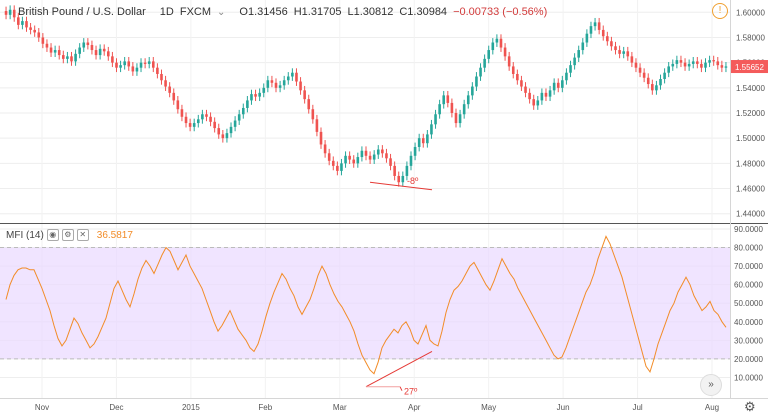  Describe the element at coordinates (720, 11) in the screenshot. I see `warning-icon: !` at that location.